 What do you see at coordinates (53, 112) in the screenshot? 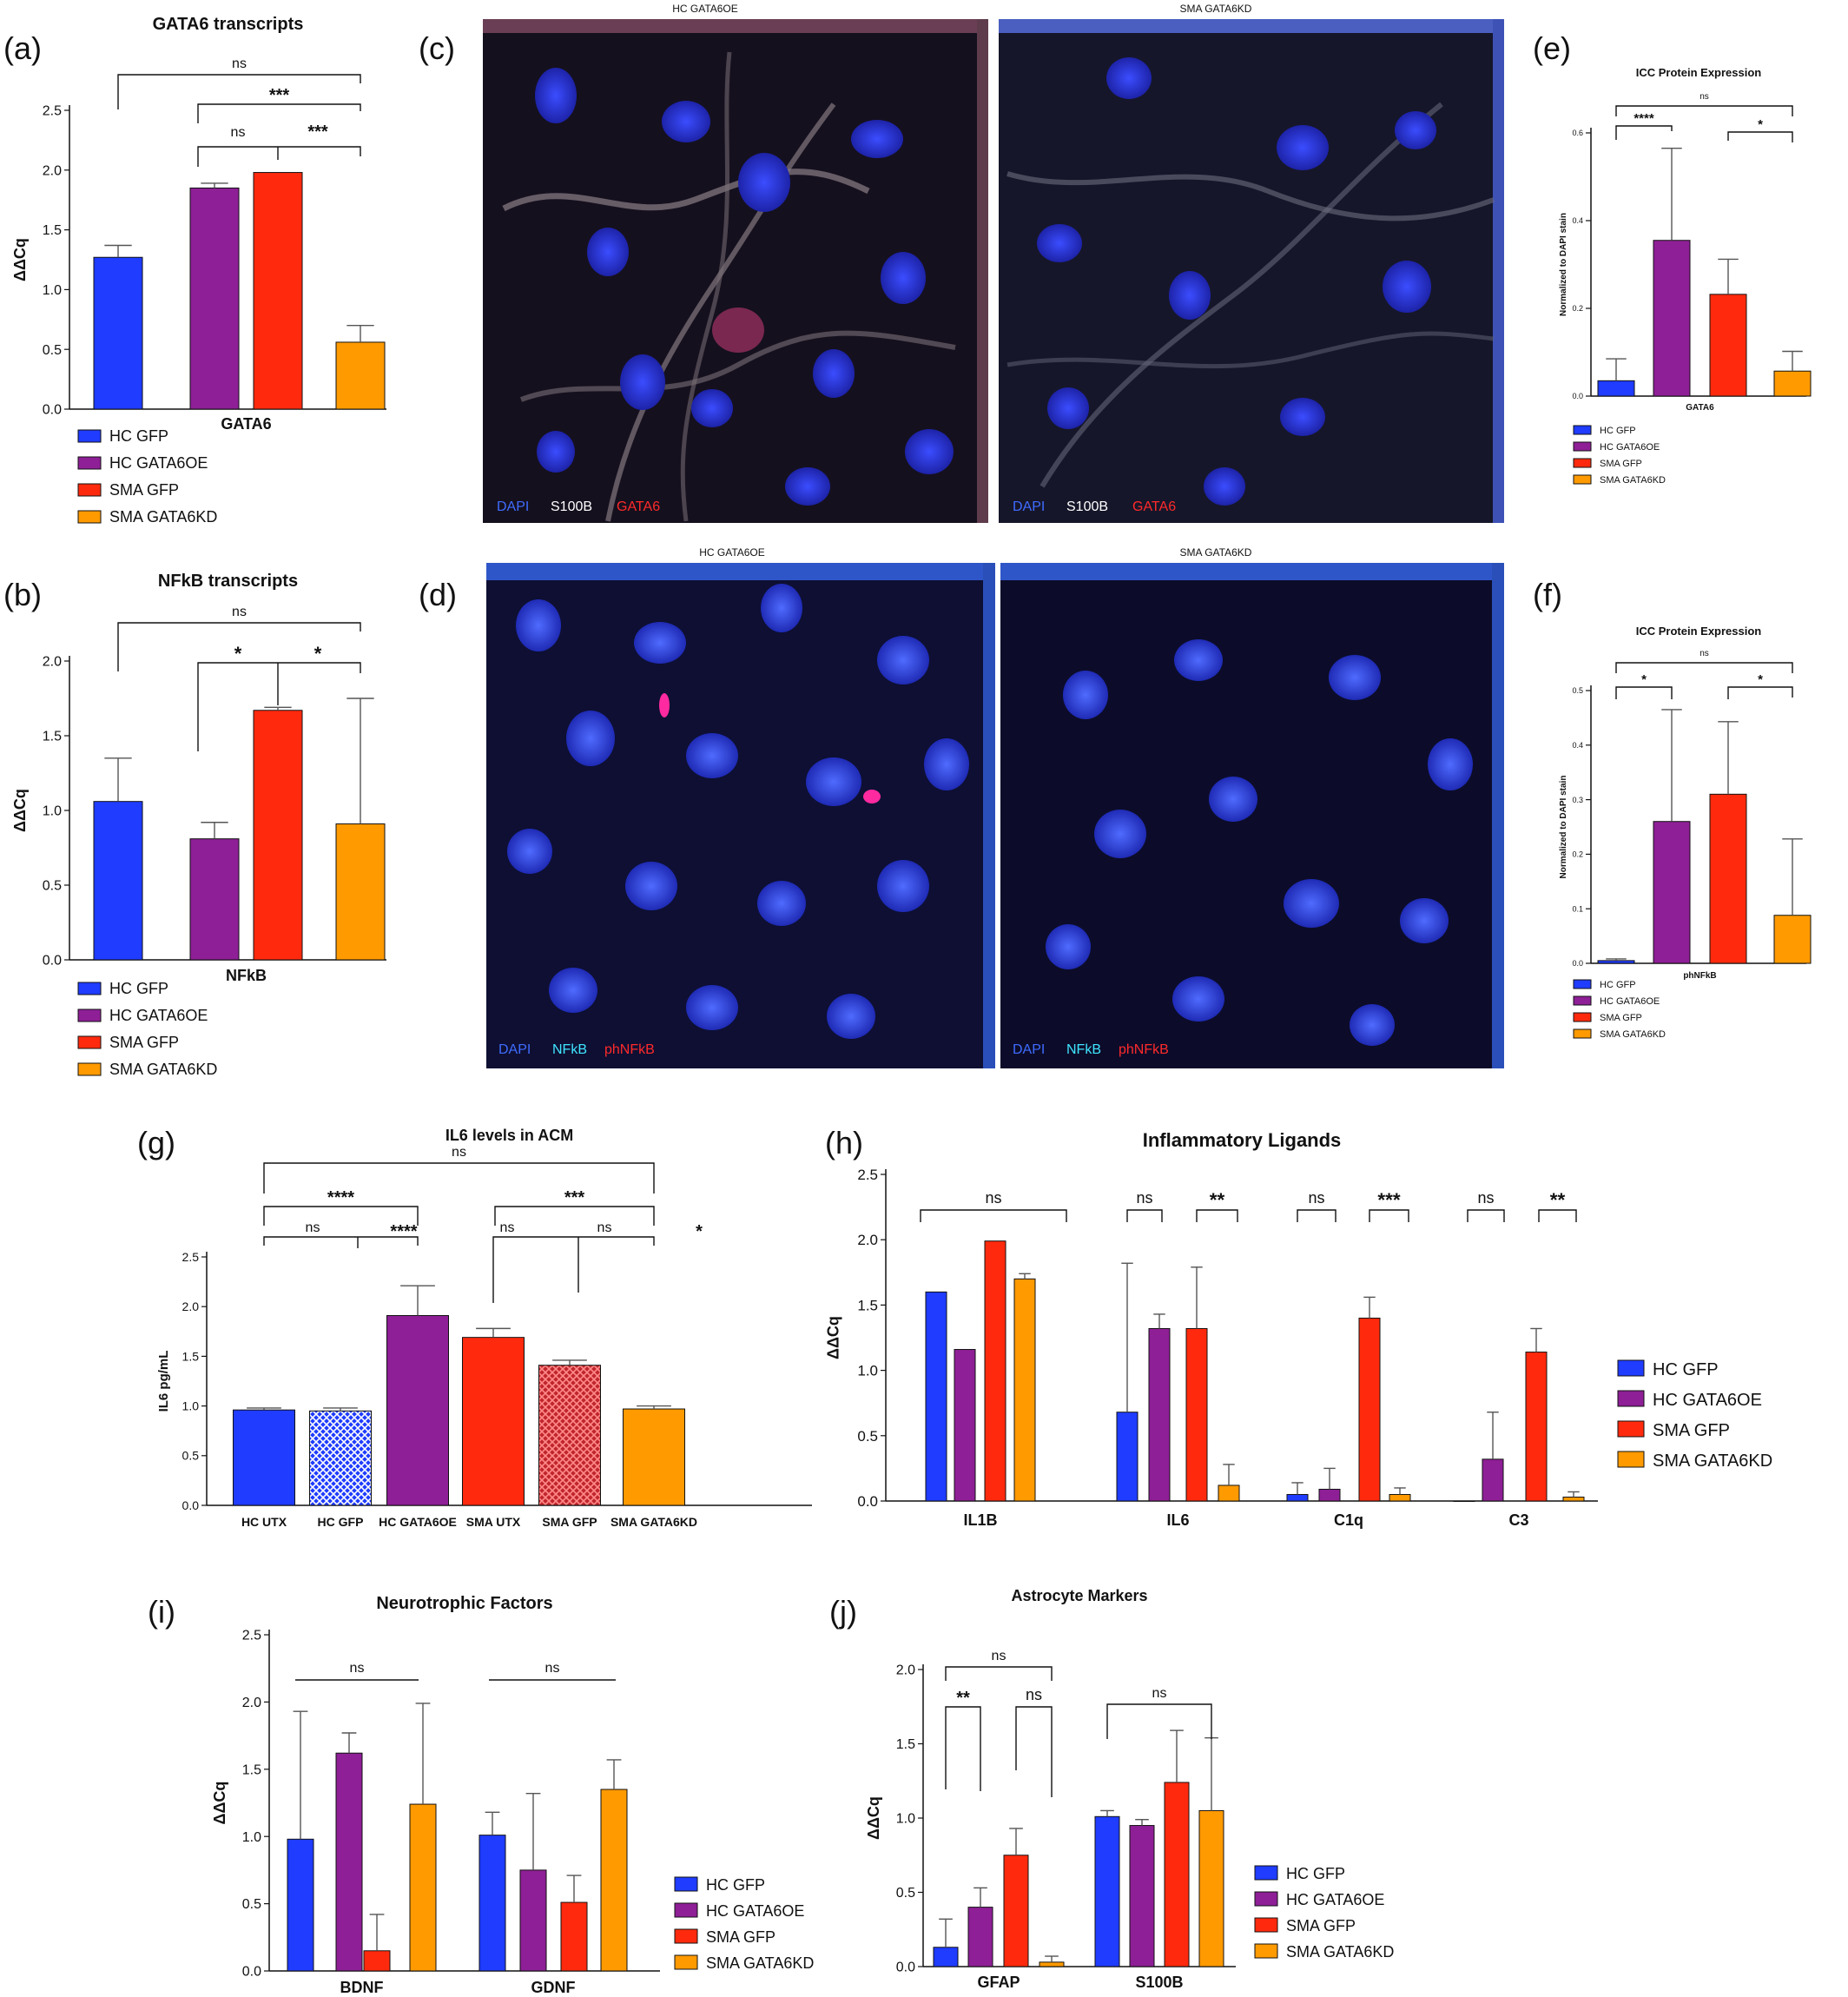
I see `y-tick-label: 2.5` at bounding box center [53, 112].